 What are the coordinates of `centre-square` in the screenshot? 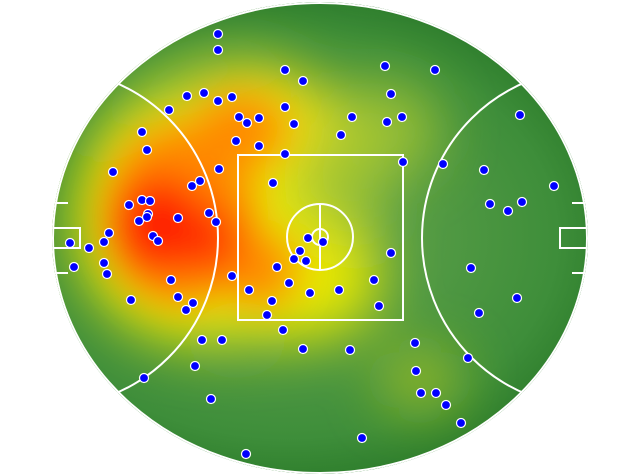 It's located at (320, 237).